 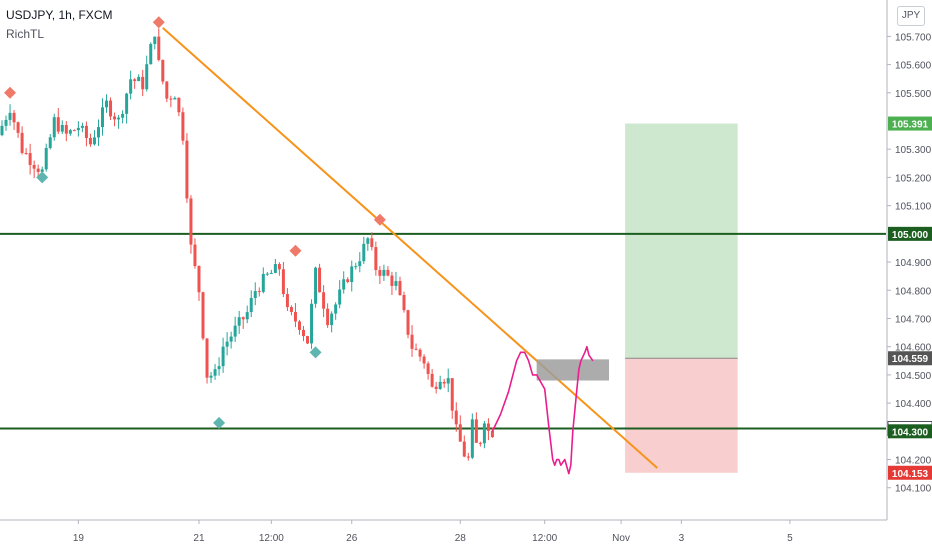 I want to click on time-tick-label: 26, so click(x=352, y=538).